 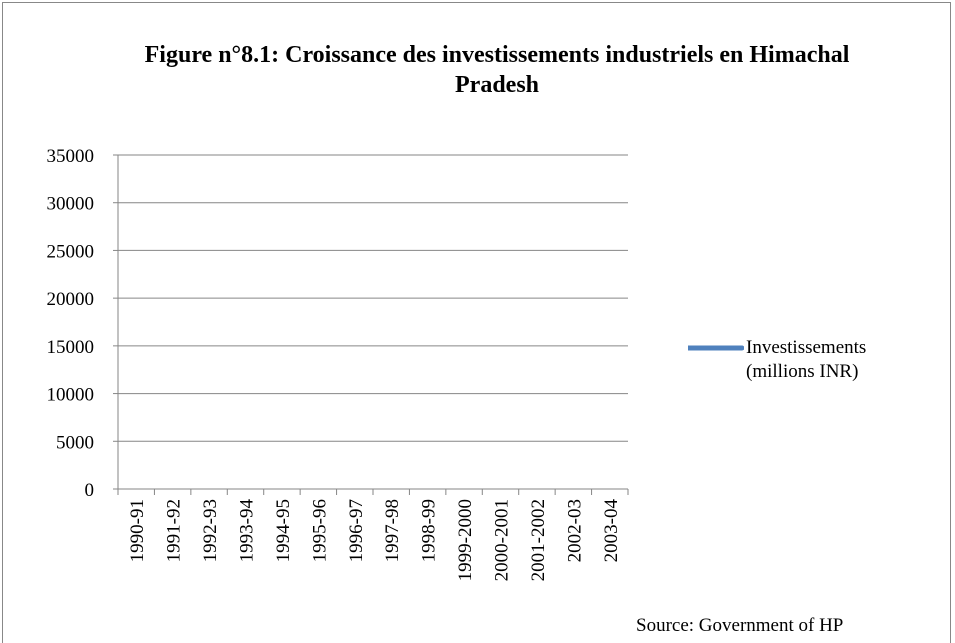 I want to click on y-tick-label: 30000, so click(x=71, y=204).